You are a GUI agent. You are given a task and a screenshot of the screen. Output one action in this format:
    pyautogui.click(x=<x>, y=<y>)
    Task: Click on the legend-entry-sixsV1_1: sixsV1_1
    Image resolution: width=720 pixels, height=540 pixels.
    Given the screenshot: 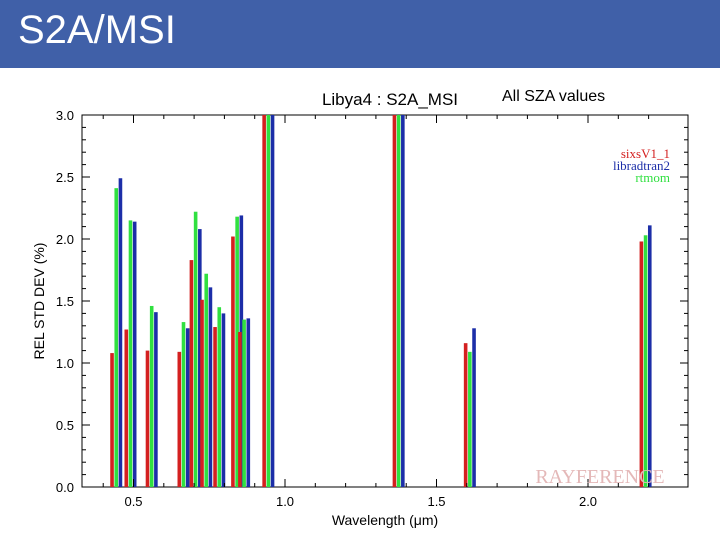 What is the action you would take?
    pyautogui.click(x=645, y=153)
    